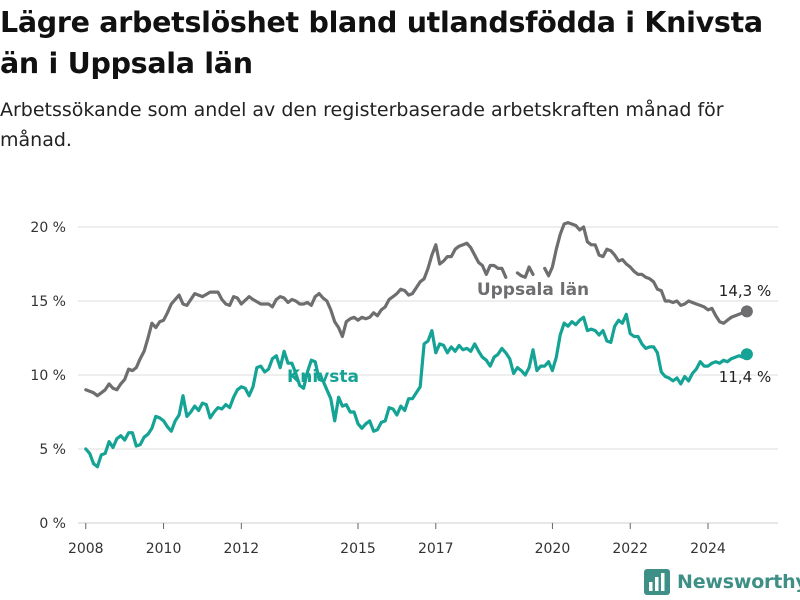 Image resolution: width=800 pixels, height=600 pixels. Describe the element at coordinates (323, 377) in the screenshot. I see `series-name-label: Knivsta` at that location.